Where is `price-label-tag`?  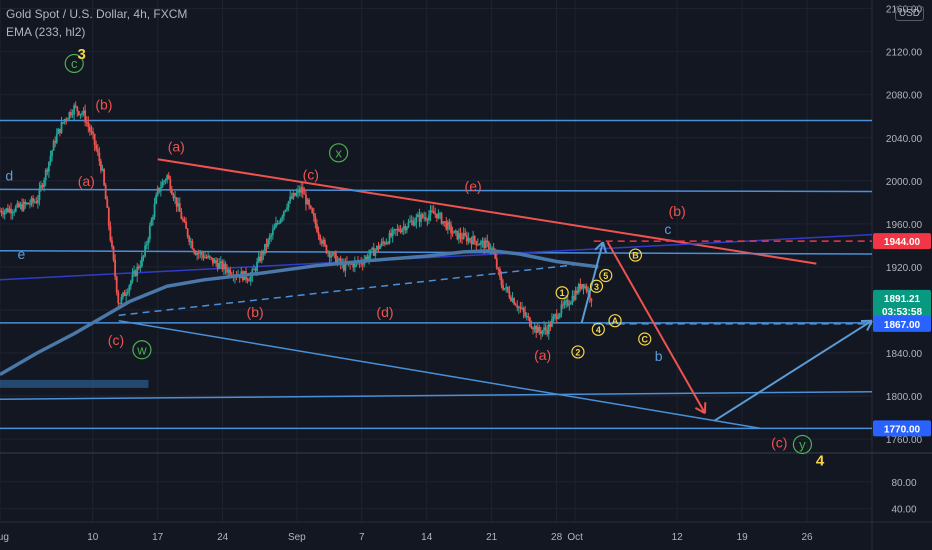
price-label-tag is located at coordinates (902, 241).